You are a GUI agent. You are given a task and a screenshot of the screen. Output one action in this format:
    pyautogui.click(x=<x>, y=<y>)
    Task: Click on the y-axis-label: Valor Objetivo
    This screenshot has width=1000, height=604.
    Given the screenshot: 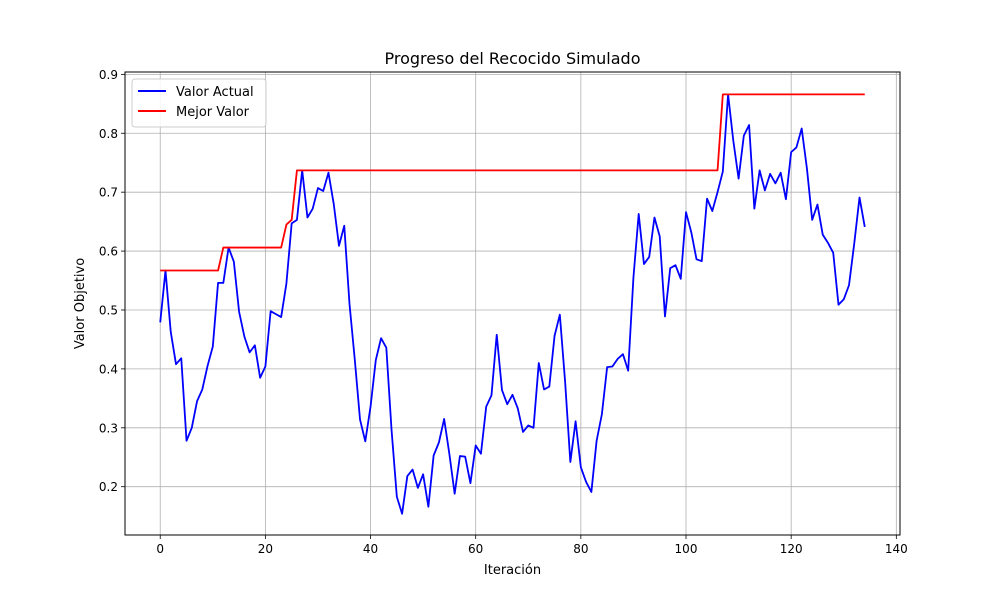 What is the action you would take?
    pyautogui.click(x=80, y=303)
    